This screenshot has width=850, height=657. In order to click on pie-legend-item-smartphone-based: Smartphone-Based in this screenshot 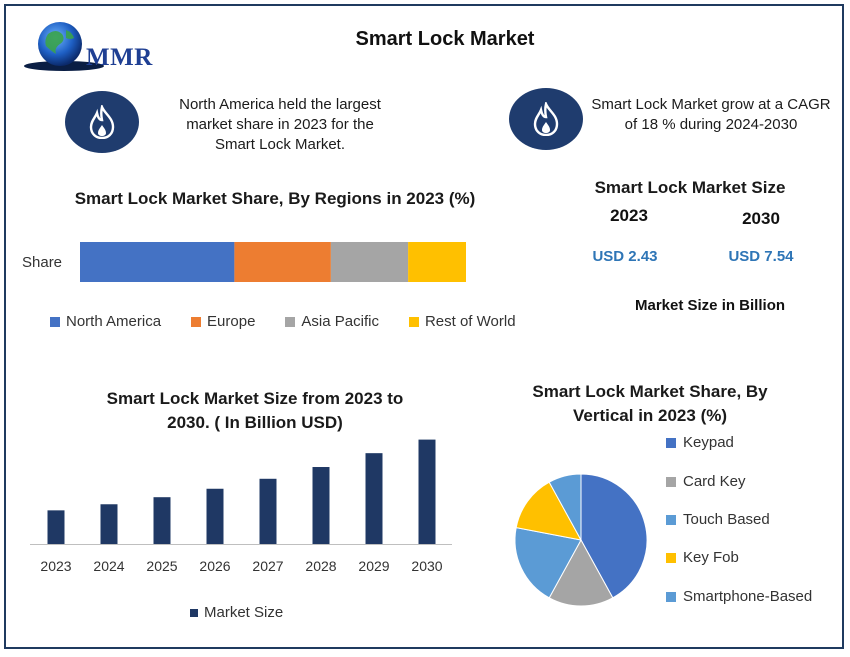, I will do `click(739, 596)`.